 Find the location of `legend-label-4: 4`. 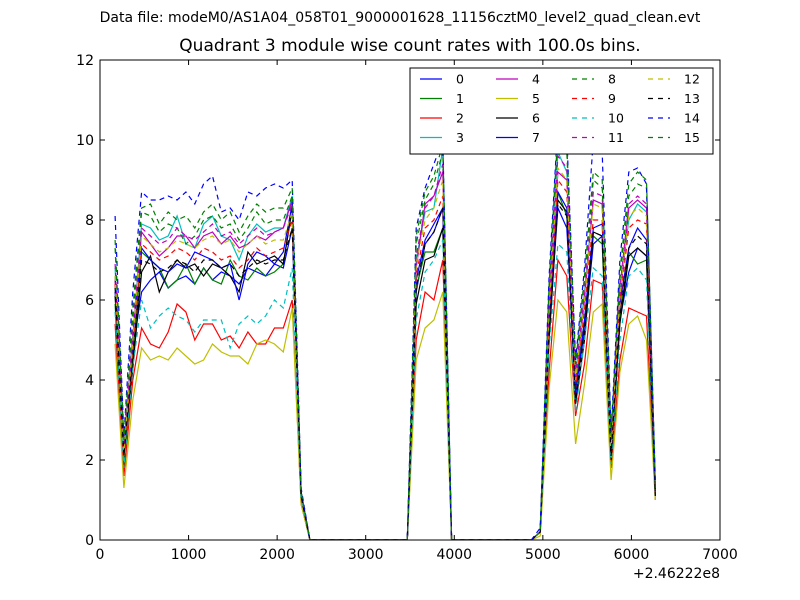

legend-label-4: 4 is located at coordinates (536, 79).